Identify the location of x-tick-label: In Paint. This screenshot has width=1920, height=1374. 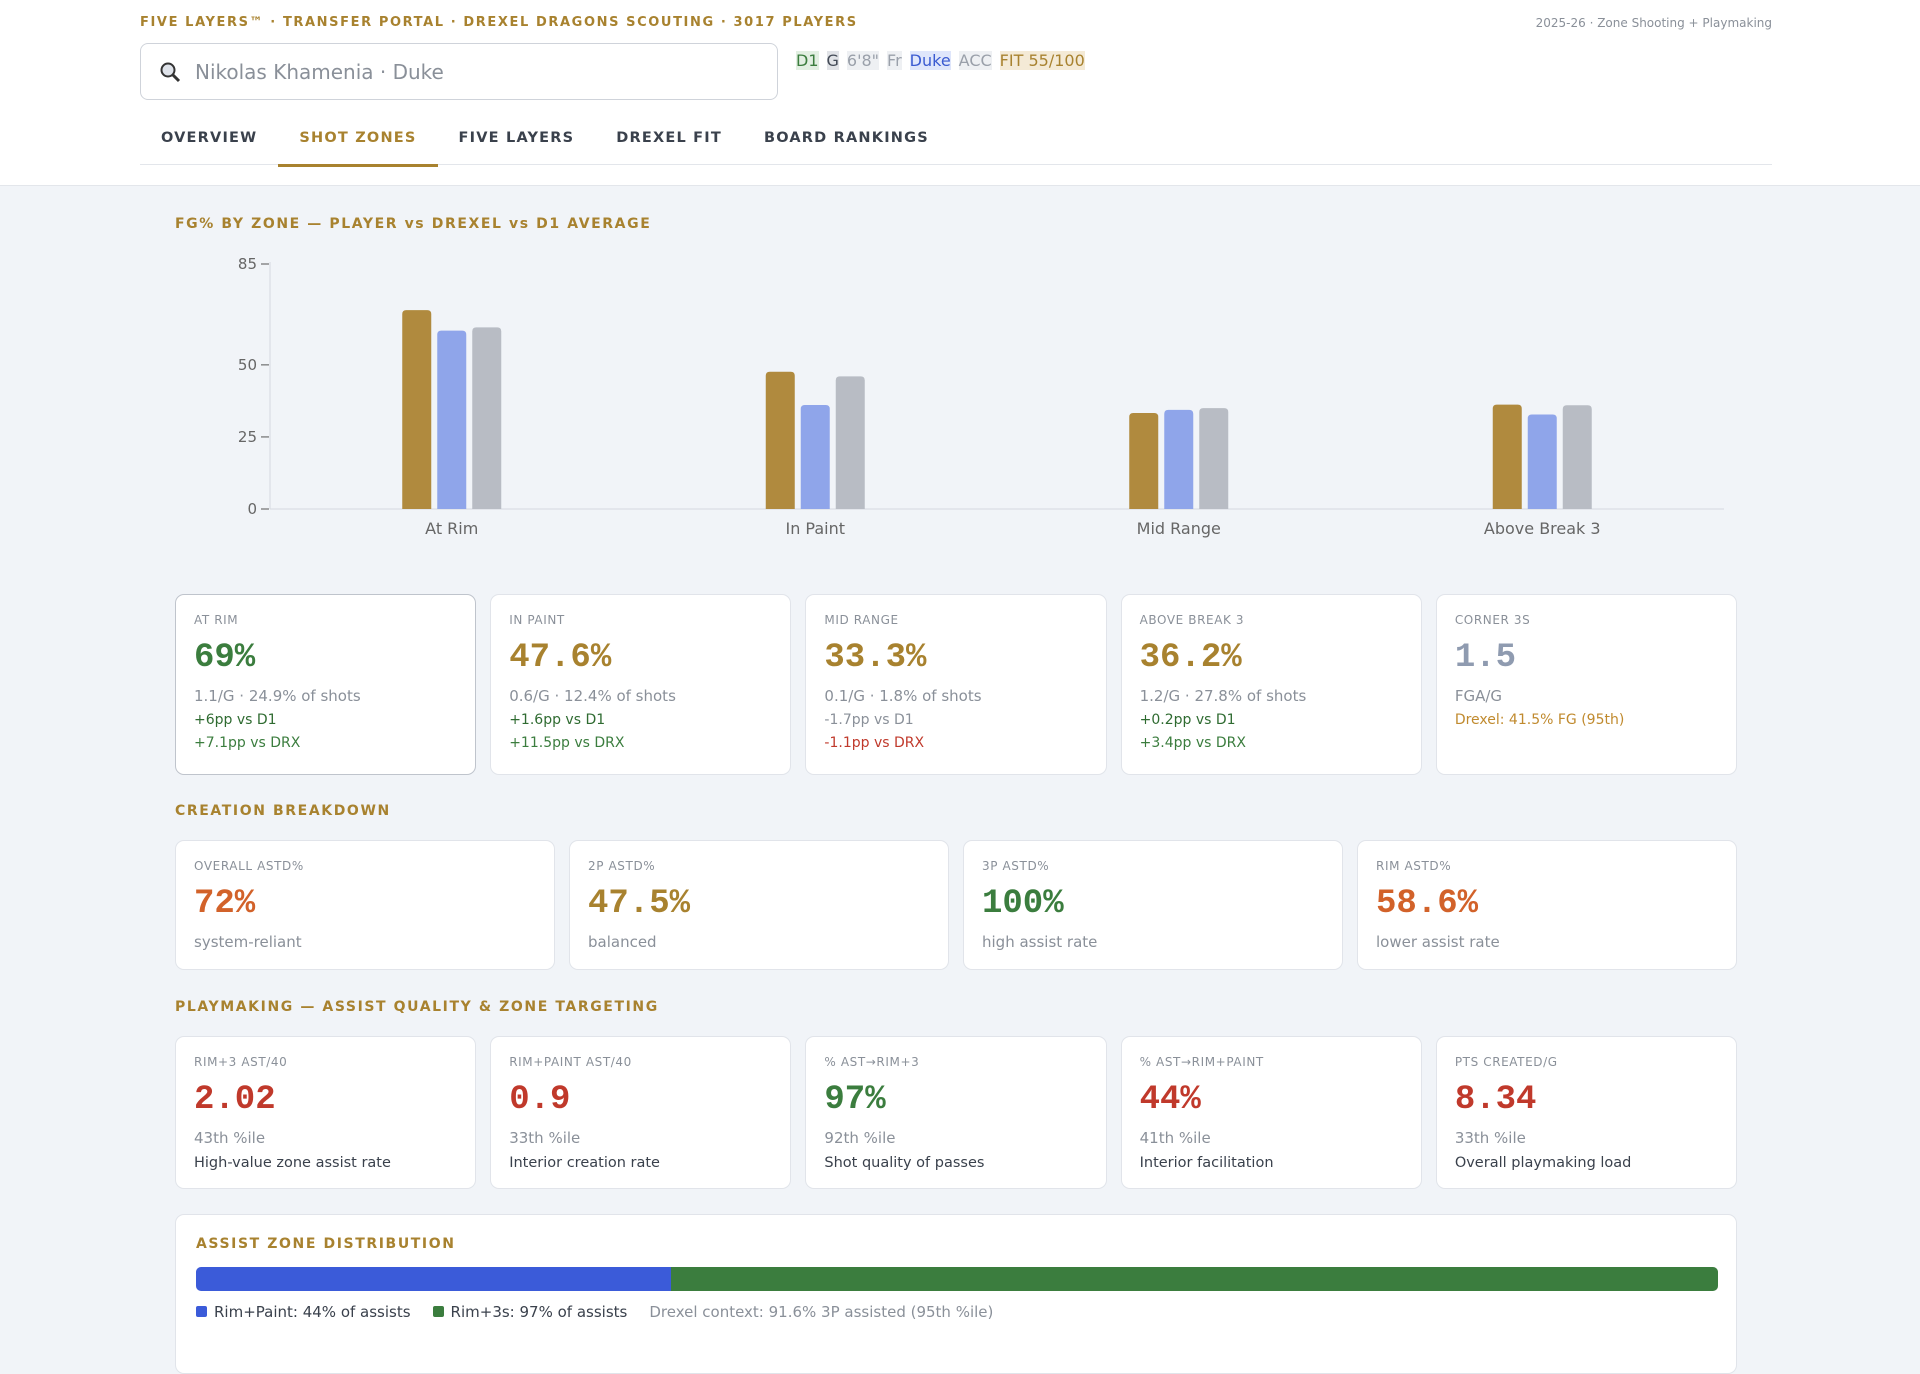
(815, 528).